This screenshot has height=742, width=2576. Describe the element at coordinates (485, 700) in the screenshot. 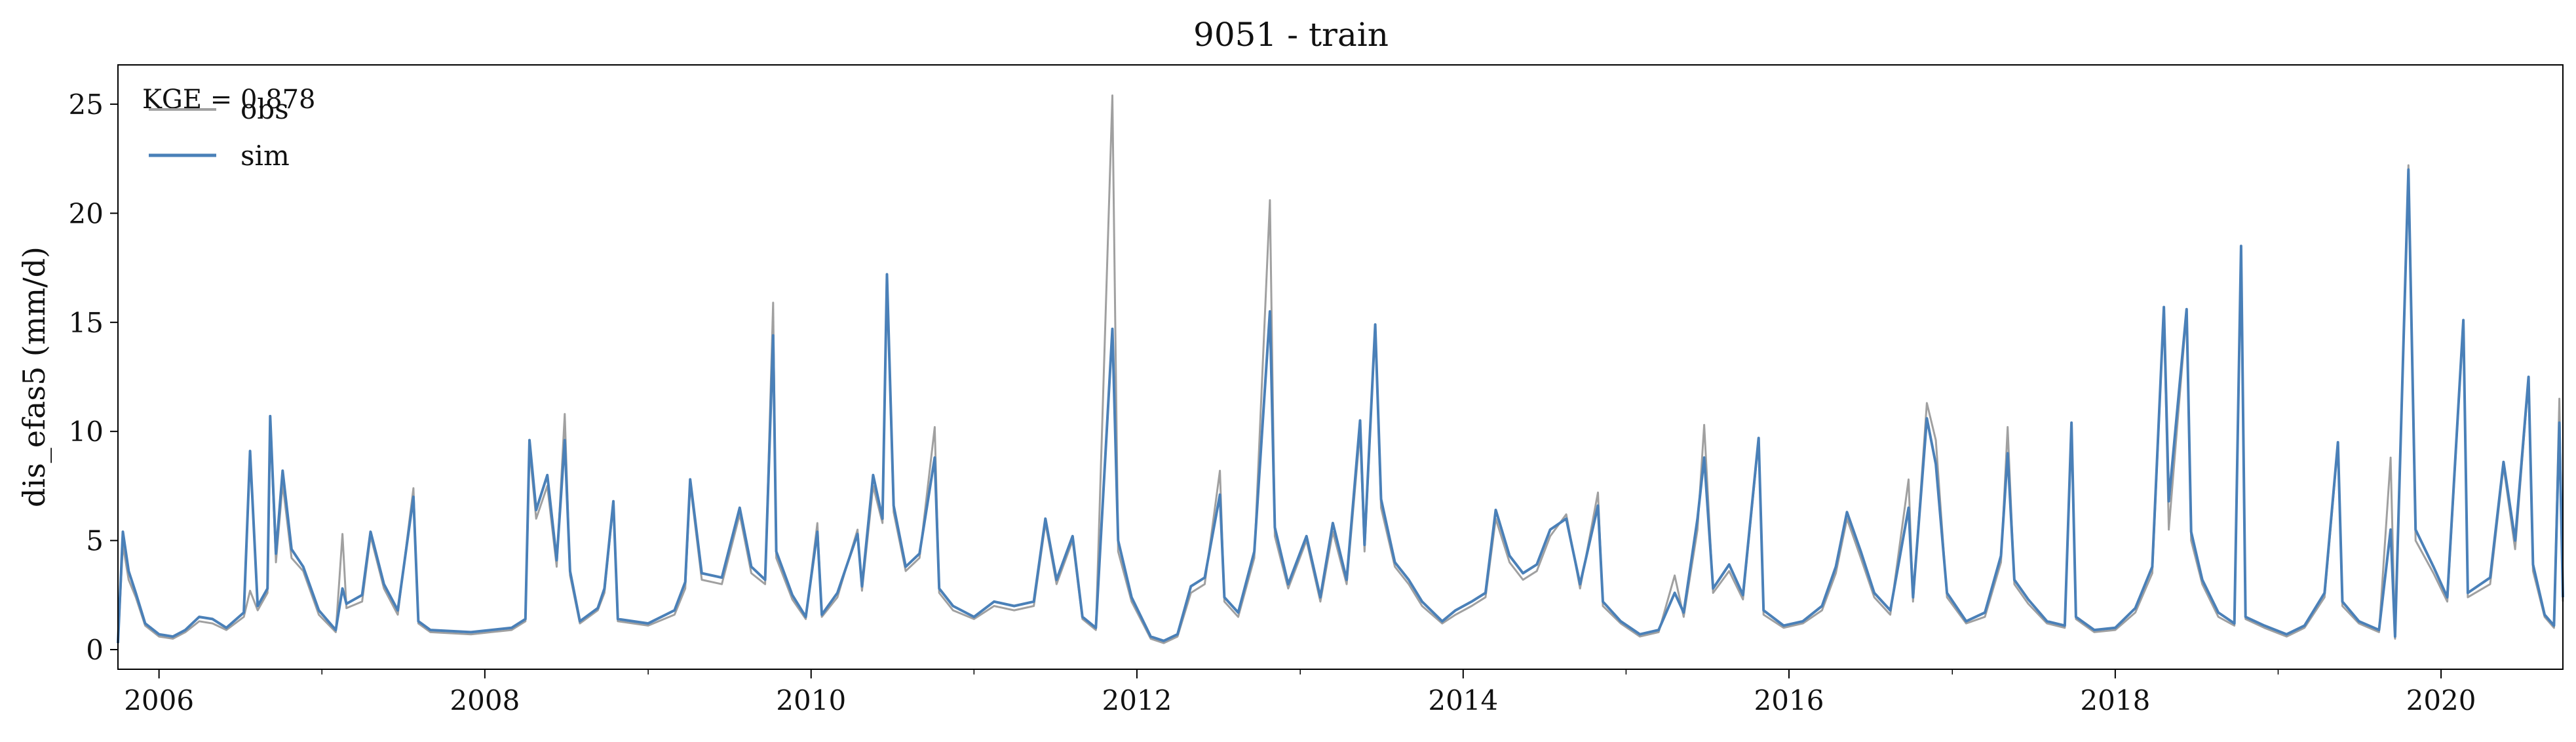

I see `x-tick-label: 2008` at that location.